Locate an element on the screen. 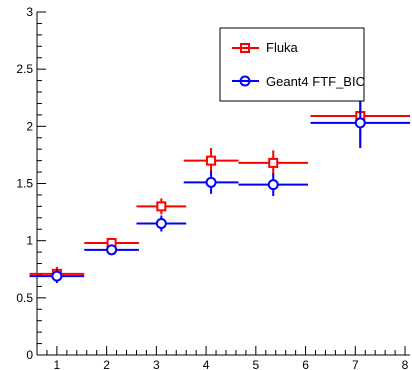  y-tick-label: 0 is located at coordinates (29, 355).